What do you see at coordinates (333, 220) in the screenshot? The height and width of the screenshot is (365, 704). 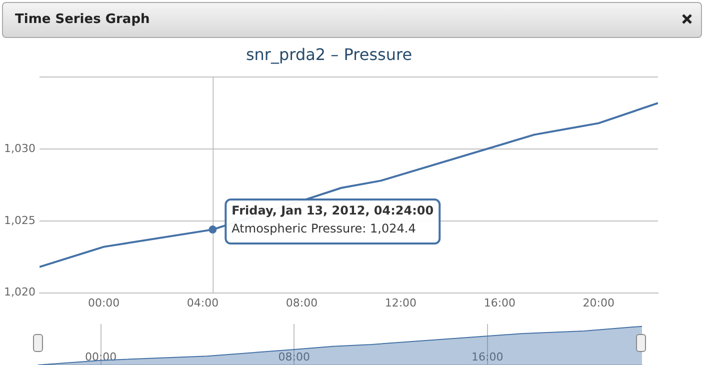 I see `annotation: Friday, Jan 13, 2012, 04:24:00 Atmospheric Pressure: 1,024.4` at bounding box center [333, 220].